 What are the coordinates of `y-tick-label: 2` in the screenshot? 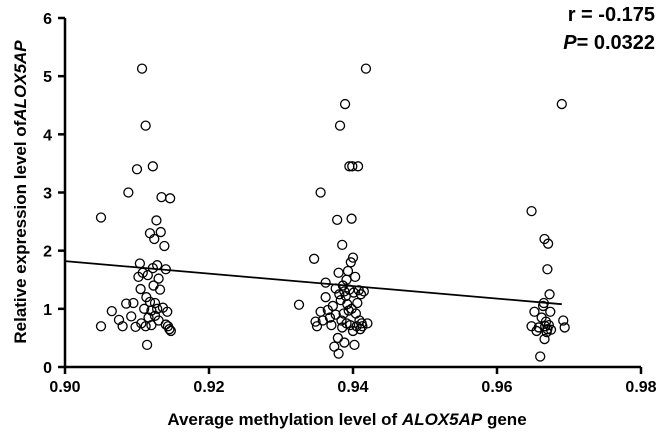 It's located at (47, 252).